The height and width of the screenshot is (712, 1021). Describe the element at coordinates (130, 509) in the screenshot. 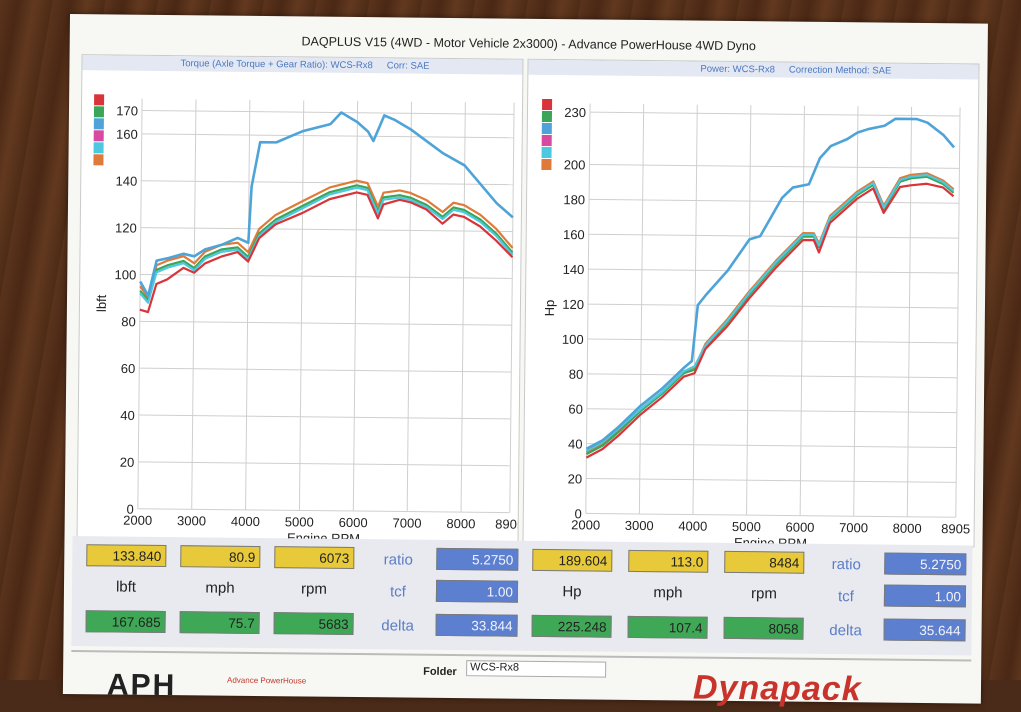

I see `torque-y-tick-label: 0` at that location.